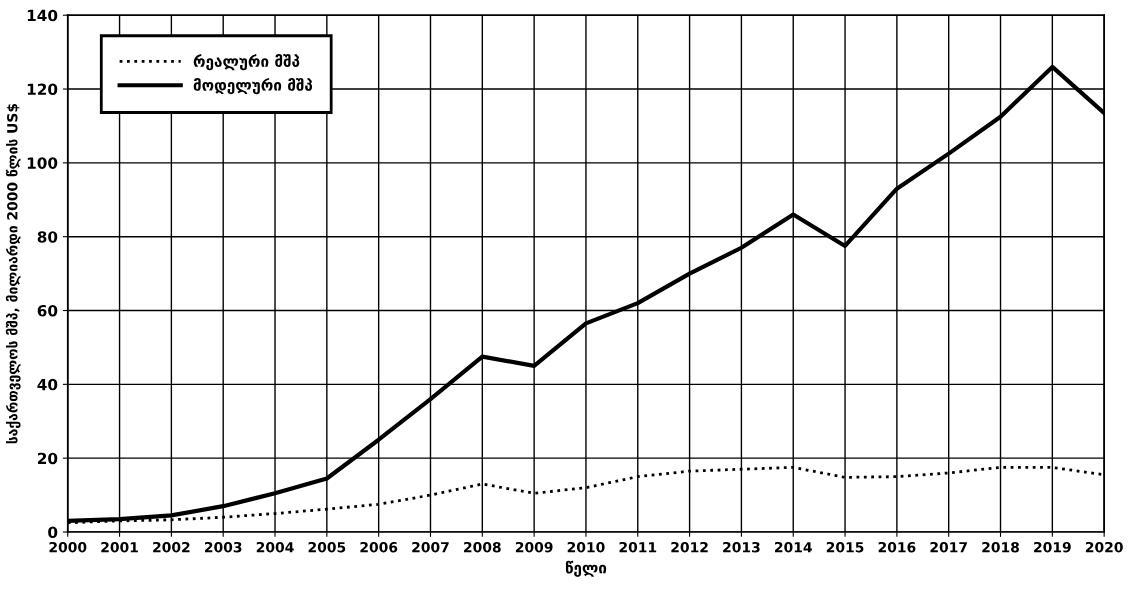 This screenshot has width=1129, height=608. Describe the element at coordinates (253, 86) in the screenshot. I see `legend-label: მოდელური მშპ` at that location.